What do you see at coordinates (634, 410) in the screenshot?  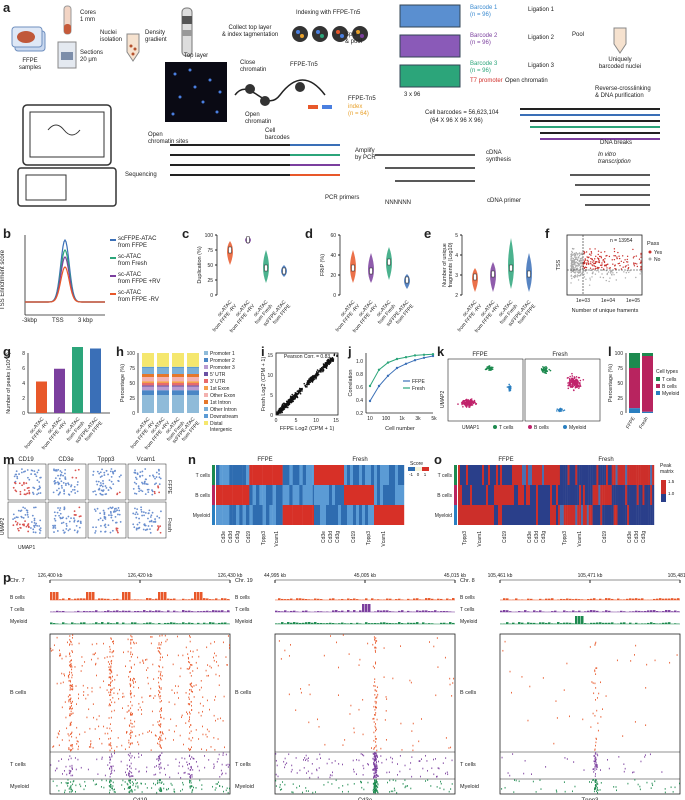 I see `l-segment` at bounding box center [634, 410].